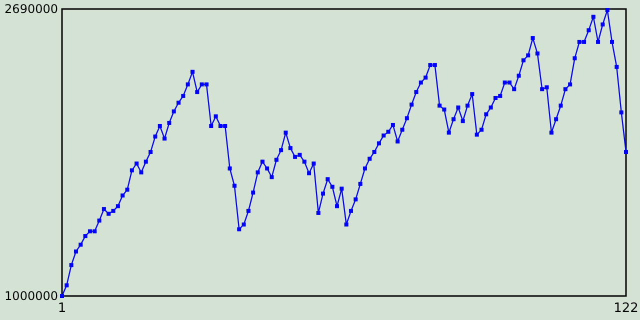 The image size is (640, 320). What do you see at coordinates (31, 9) in the screenshot?
I see `y-tick-label: 2690000` at bounding box center [31, 9].